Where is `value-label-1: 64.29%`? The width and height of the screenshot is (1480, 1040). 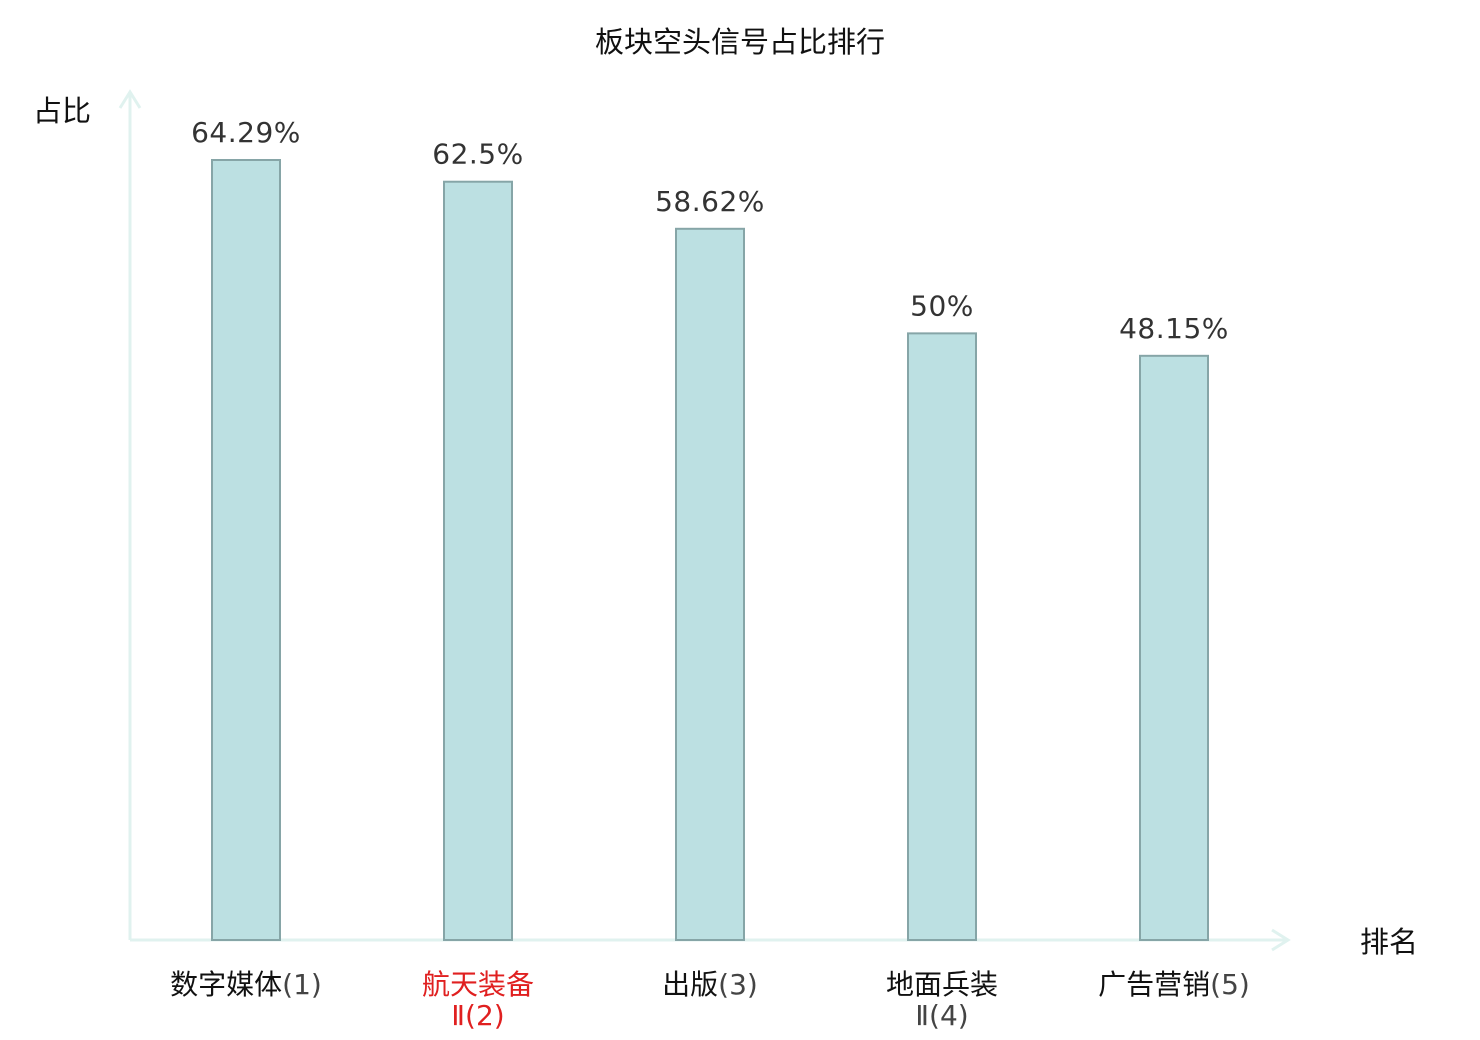 value-label-1: 64.29% is located at coordinates (246, 132).